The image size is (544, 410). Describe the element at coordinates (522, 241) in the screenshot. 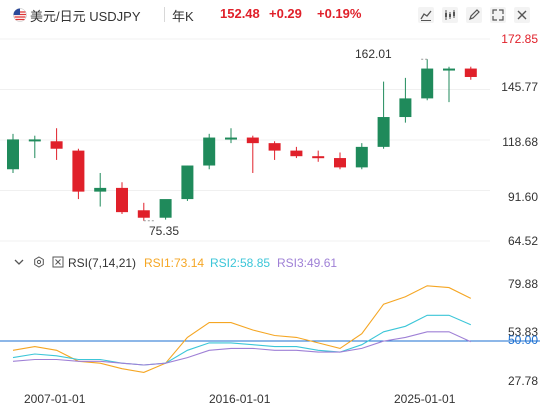

I see `y-axis-label: 64.52` at that location.